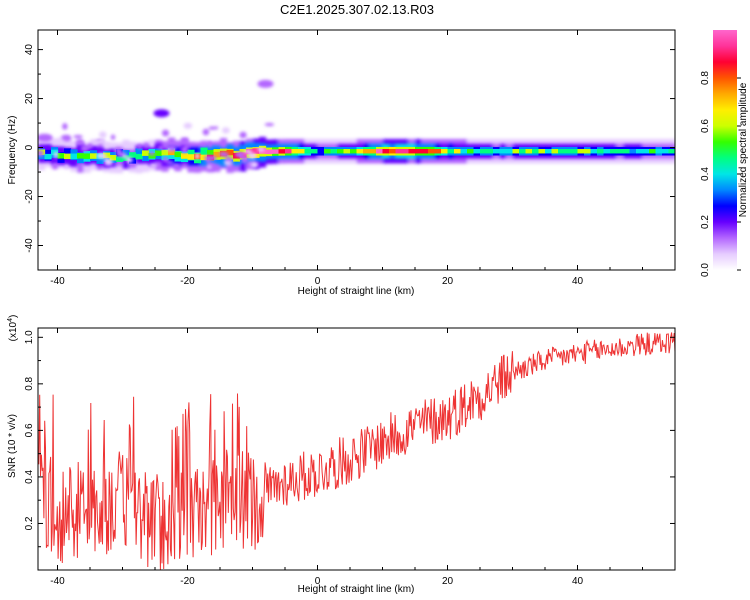 The height and width of the screenshot is (600, 750). I want to click on snr-x-tick-label: 40, so click(578, 581).